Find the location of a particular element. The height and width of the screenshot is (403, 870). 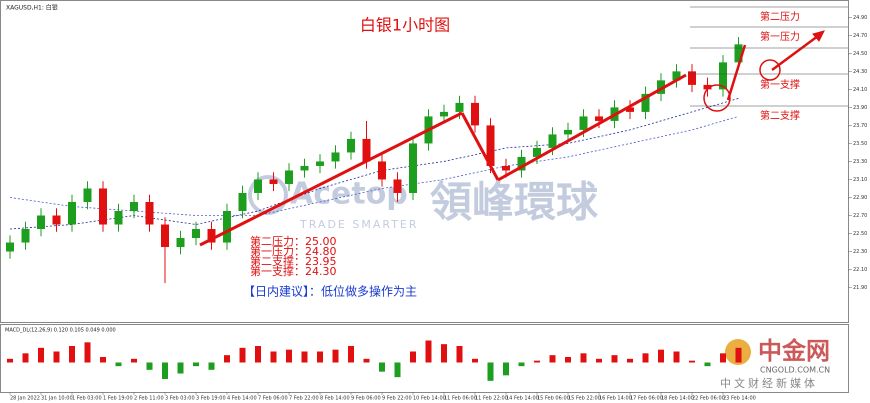

y-tick-label: 23.10 is located at coordinates (860, 180).